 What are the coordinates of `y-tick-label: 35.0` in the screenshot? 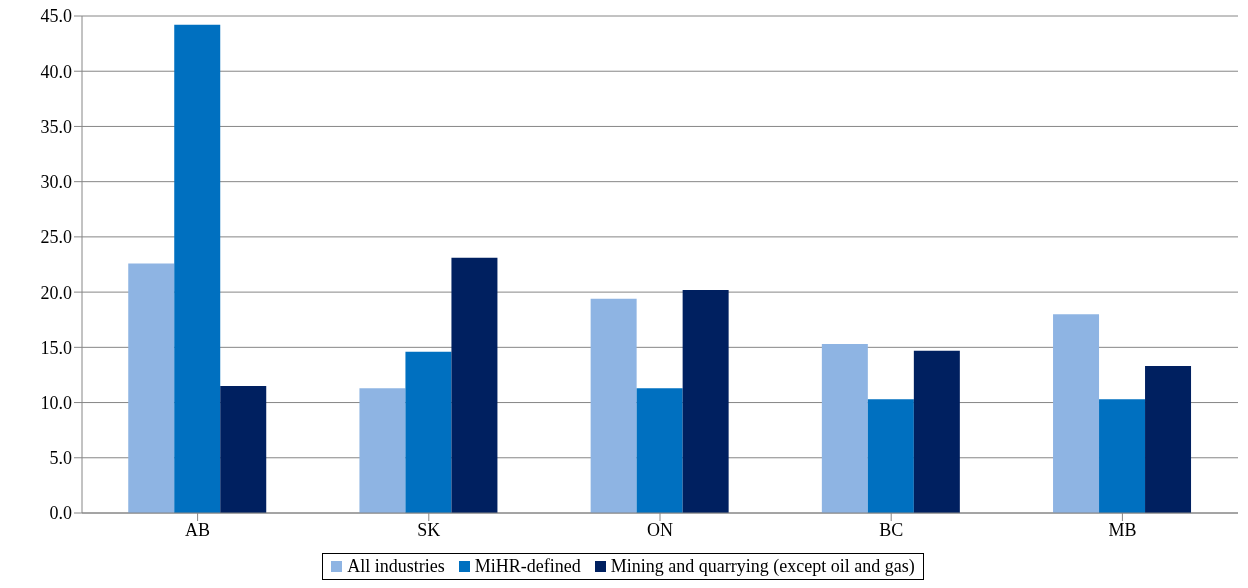 It's located at (56, 126).